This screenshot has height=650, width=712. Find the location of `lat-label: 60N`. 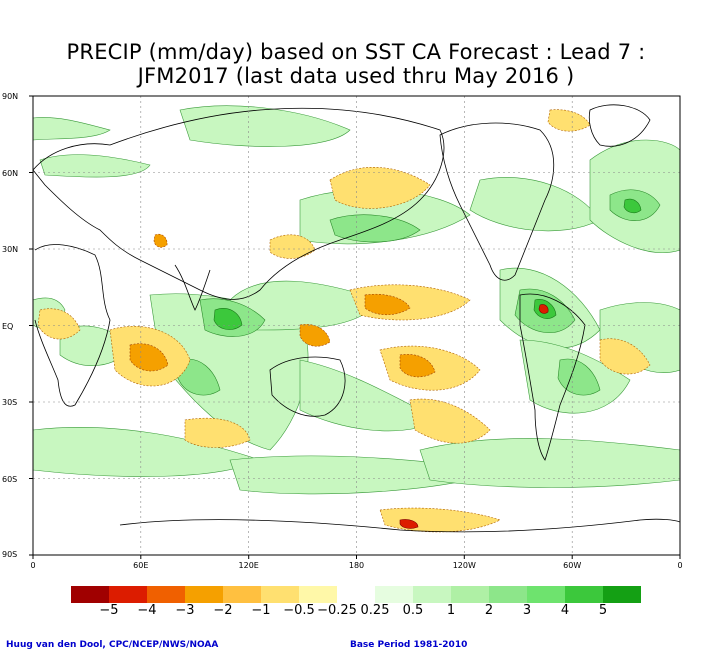

lat-label: 60N is located at coordinates (10, 173).